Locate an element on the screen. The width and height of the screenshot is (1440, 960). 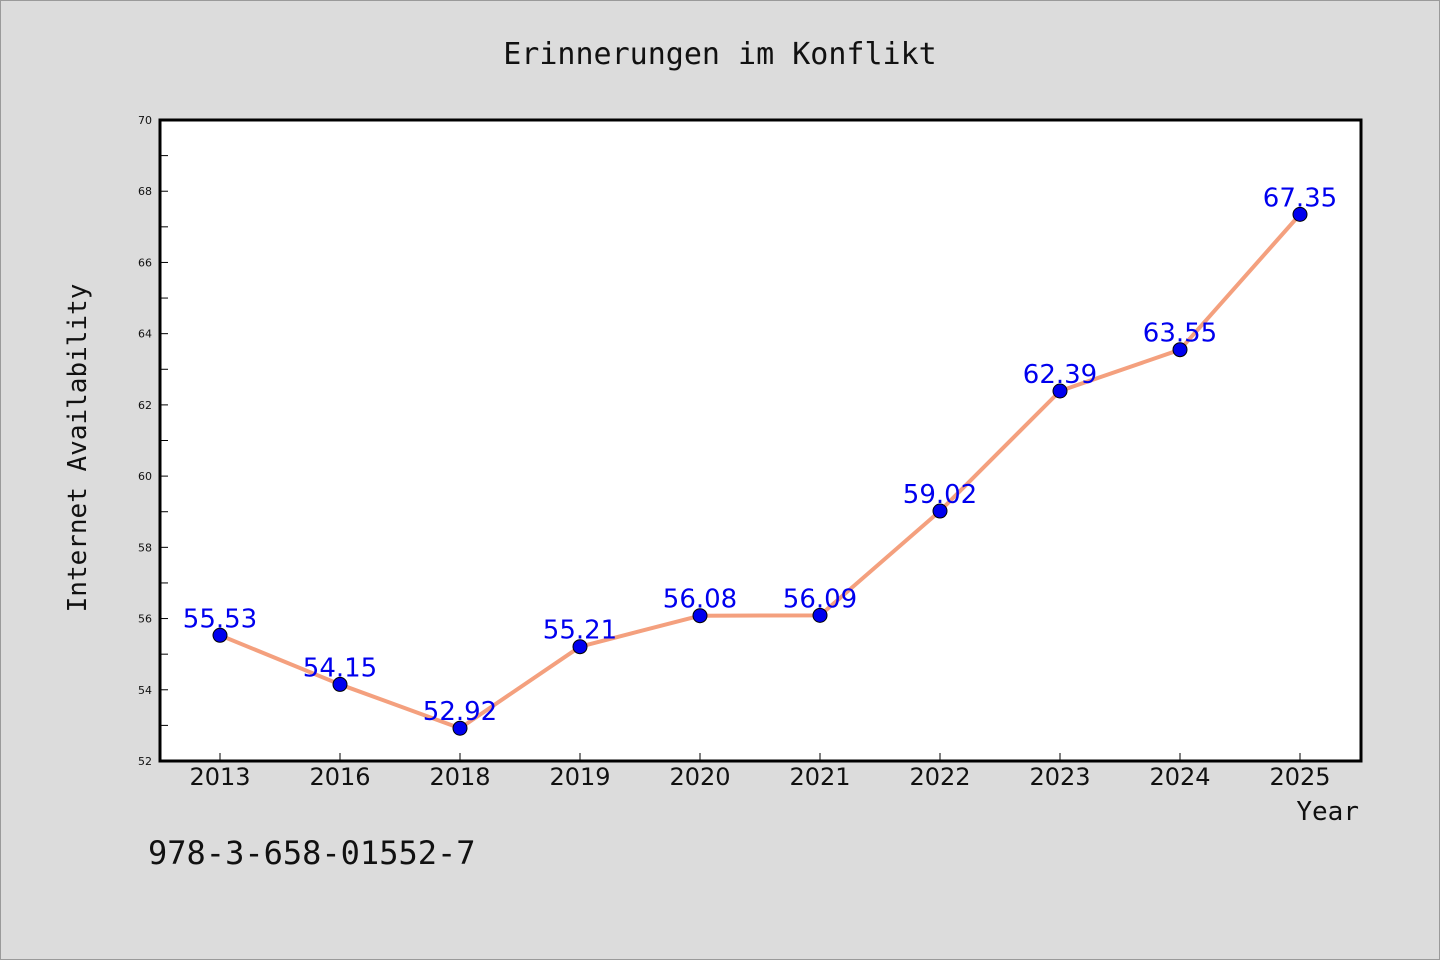
x-tick-label: 2019 is located at coordinates (579, 777).